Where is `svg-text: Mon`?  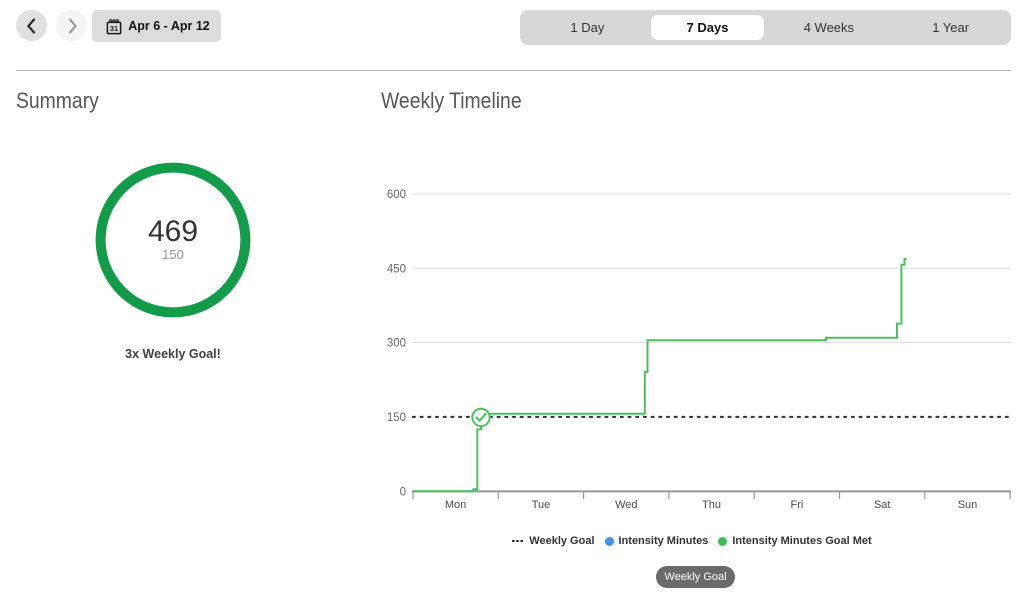 svg-text: Mon is located at coordinates (455, 505).